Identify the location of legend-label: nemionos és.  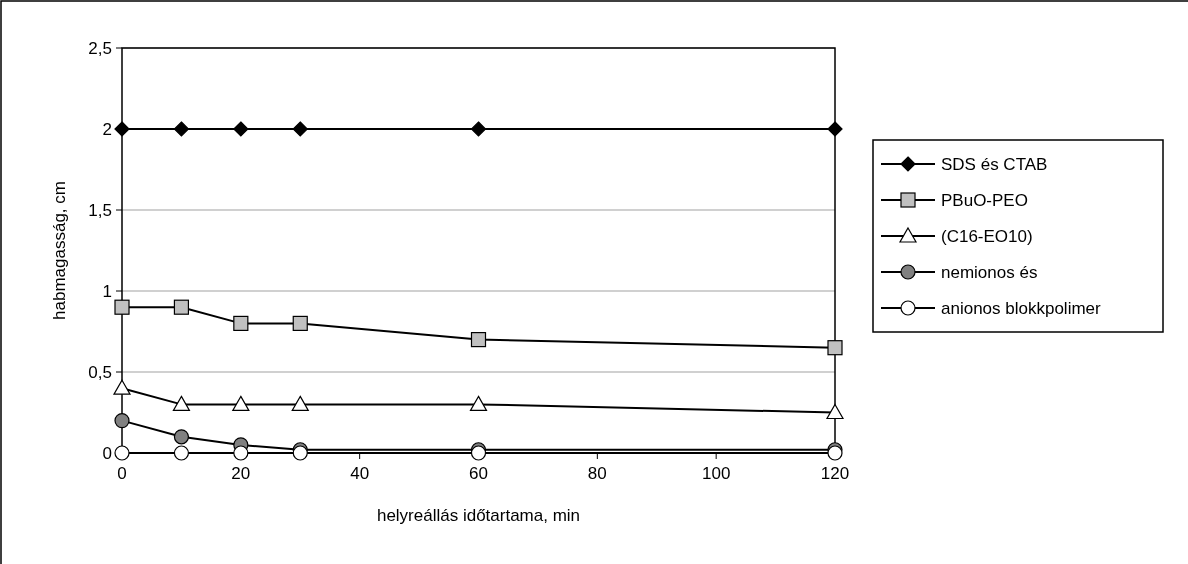
(989, 272).